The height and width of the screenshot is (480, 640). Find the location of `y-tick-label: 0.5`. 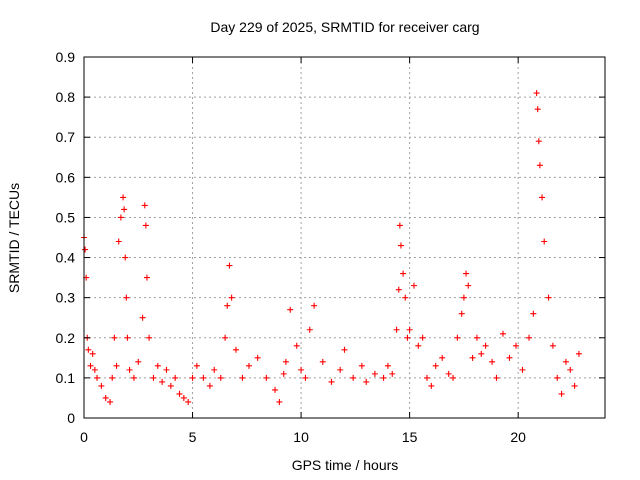

y-tick-label: 0.5 is located at coordinates (66, 217).